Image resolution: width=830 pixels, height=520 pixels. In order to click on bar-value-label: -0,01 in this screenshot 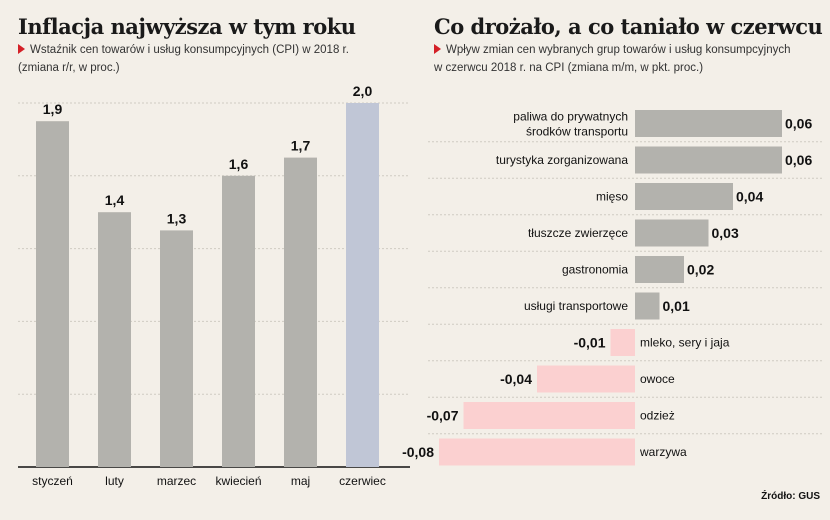, I will do `click(590, 343)`.